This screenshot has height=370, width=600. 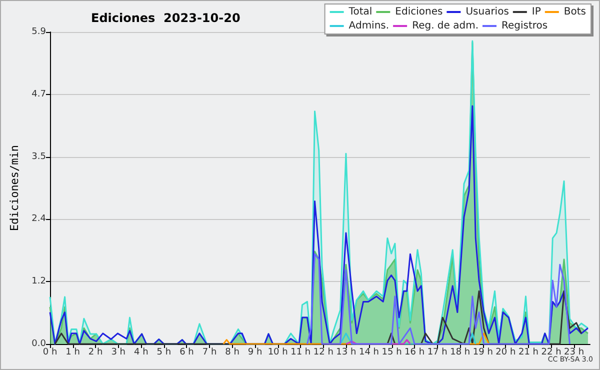 What do you see at coordinates (39, 281) in the screenshot?
I see `y-tick-label: 1.2` at bounding box center [39, 281].